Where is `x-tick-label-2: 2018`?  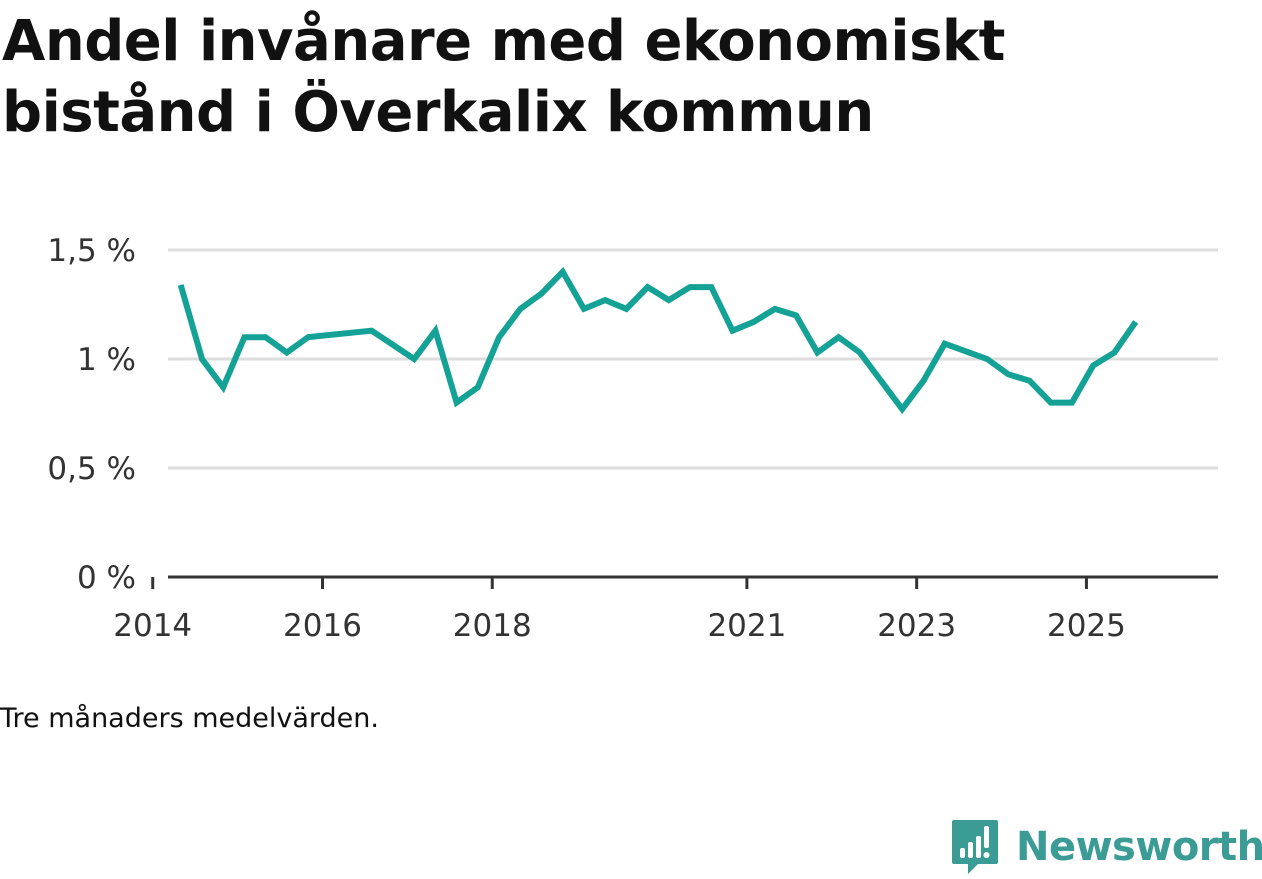
x-tick-label-2: 2018 is located at coordinates (492, 626).